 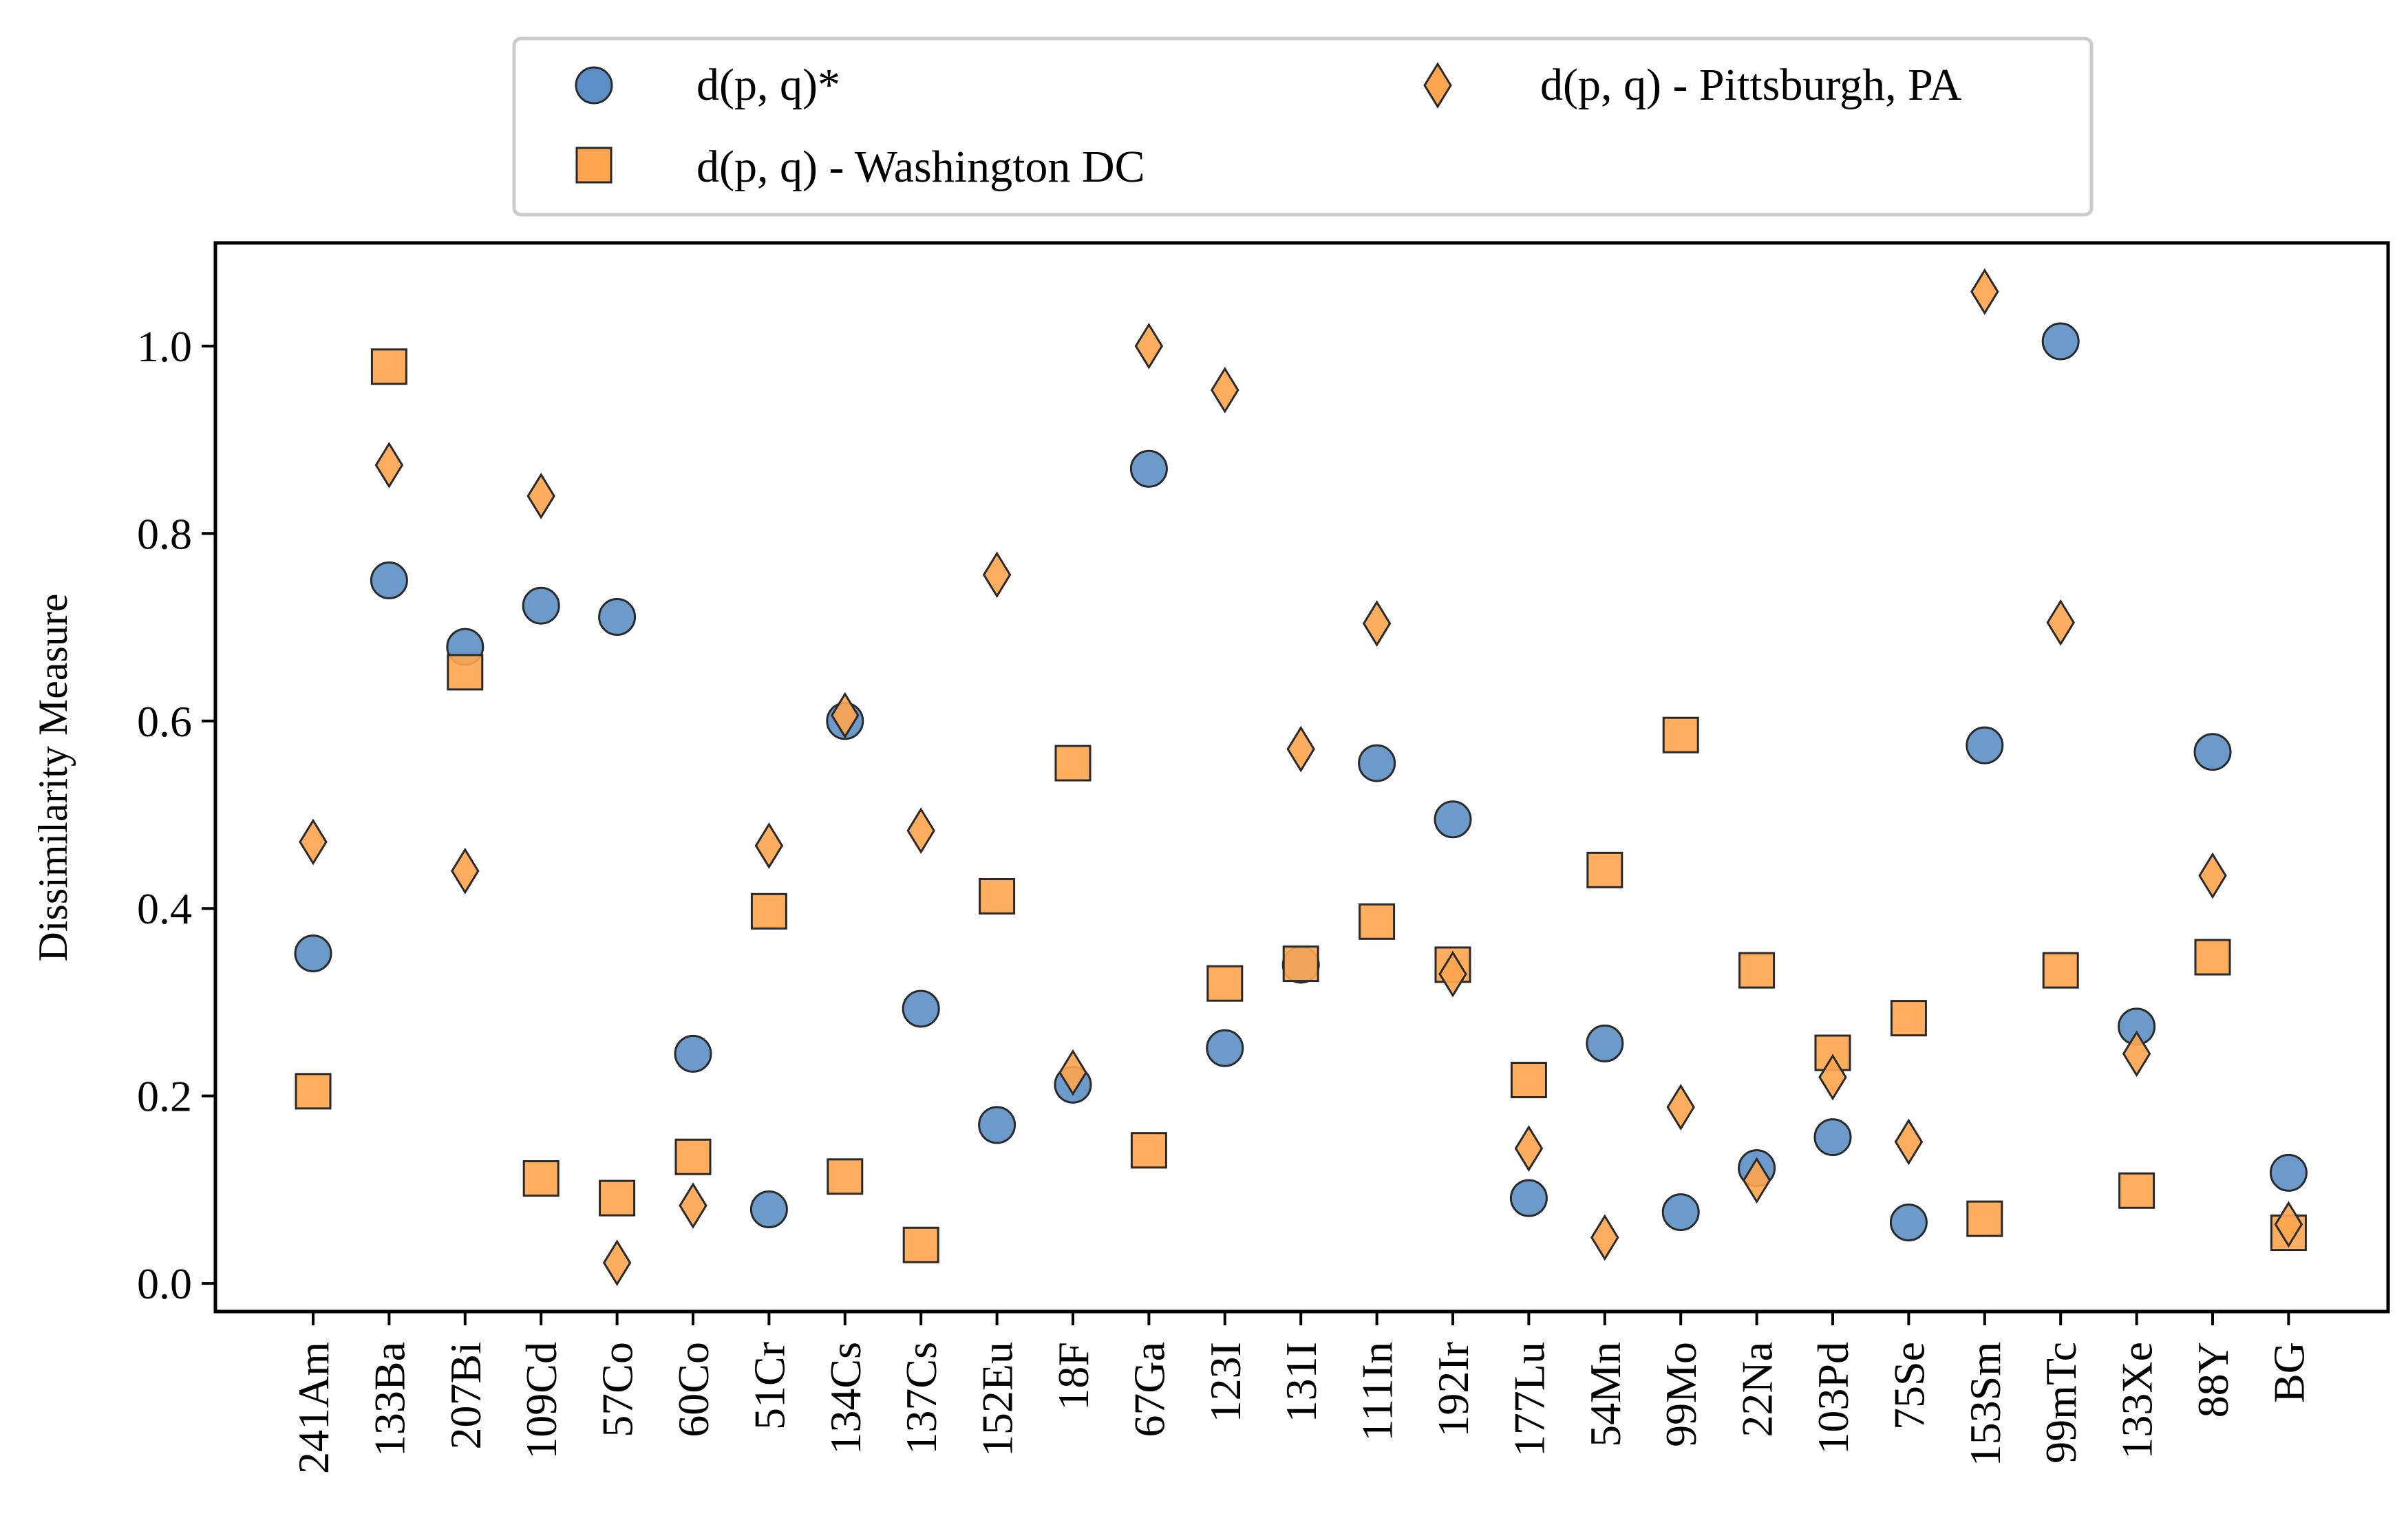 I want to click on legend-label-series-1: d(p, q)*, so click(x=768, y=85).